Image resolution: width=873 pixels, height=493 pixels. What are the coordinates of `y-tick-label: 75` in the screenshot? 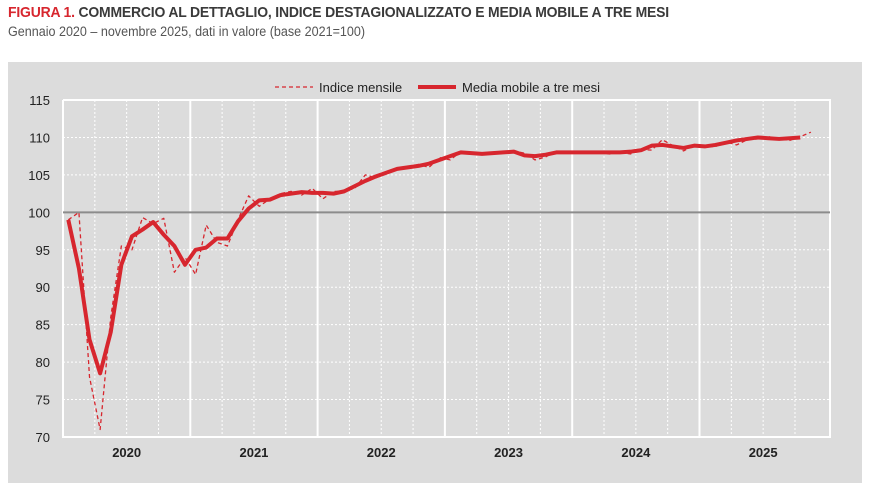 It's located at (43, 400).